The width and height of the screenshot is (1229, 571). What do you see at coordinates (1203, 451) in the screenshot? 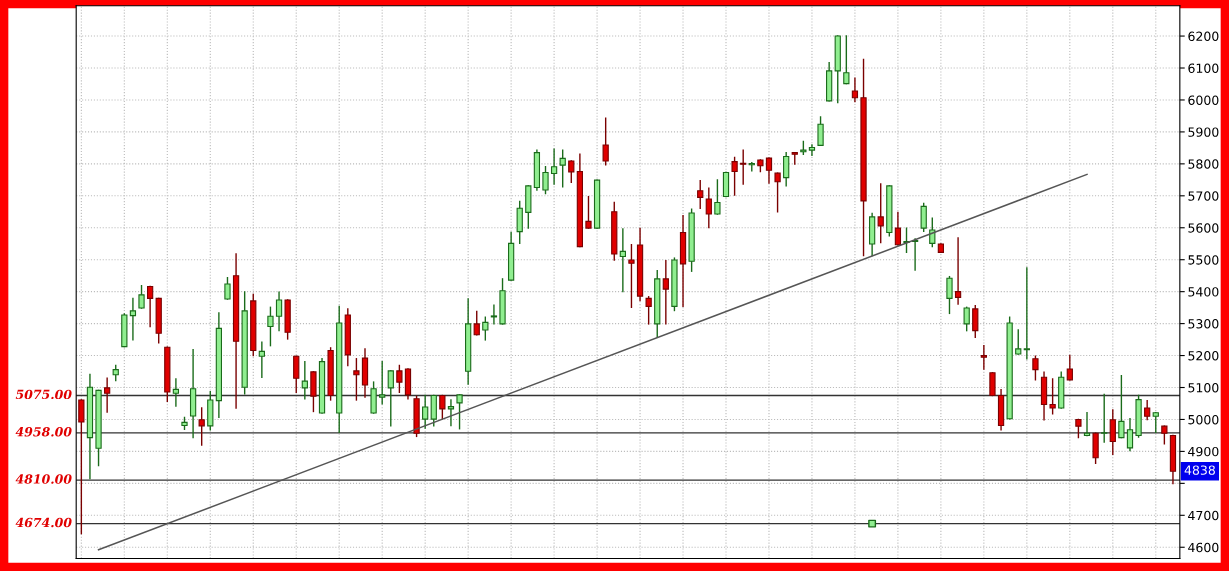
I see `y-tick-label: 4900` at bounding box center [1203, 451].